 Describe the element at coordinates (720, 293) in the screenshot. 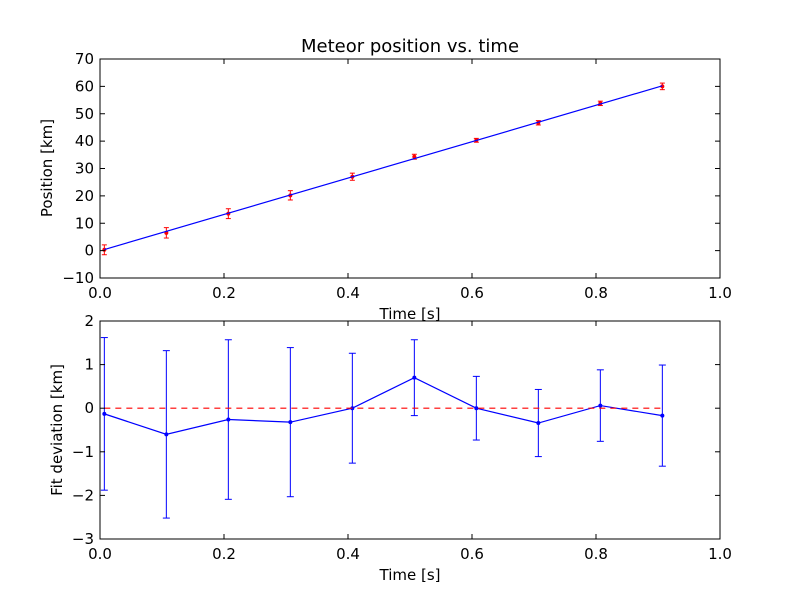

I see `position-x-tick-label: 1.0` at that location.